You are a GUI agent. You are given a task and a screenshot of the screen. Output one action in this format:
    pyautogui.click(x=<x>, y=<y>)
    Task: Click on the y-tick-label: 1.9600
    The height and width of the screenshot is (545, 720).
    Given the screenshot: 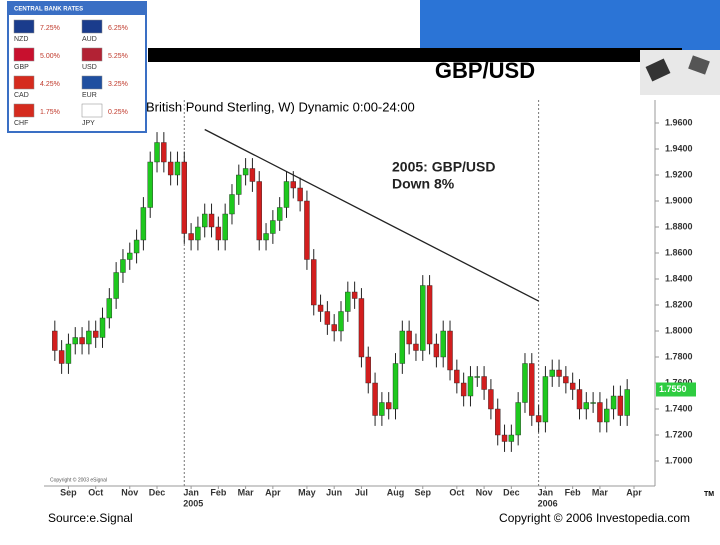 What is the action you would take?
    pyautogui.click(x=679, y=122)
    